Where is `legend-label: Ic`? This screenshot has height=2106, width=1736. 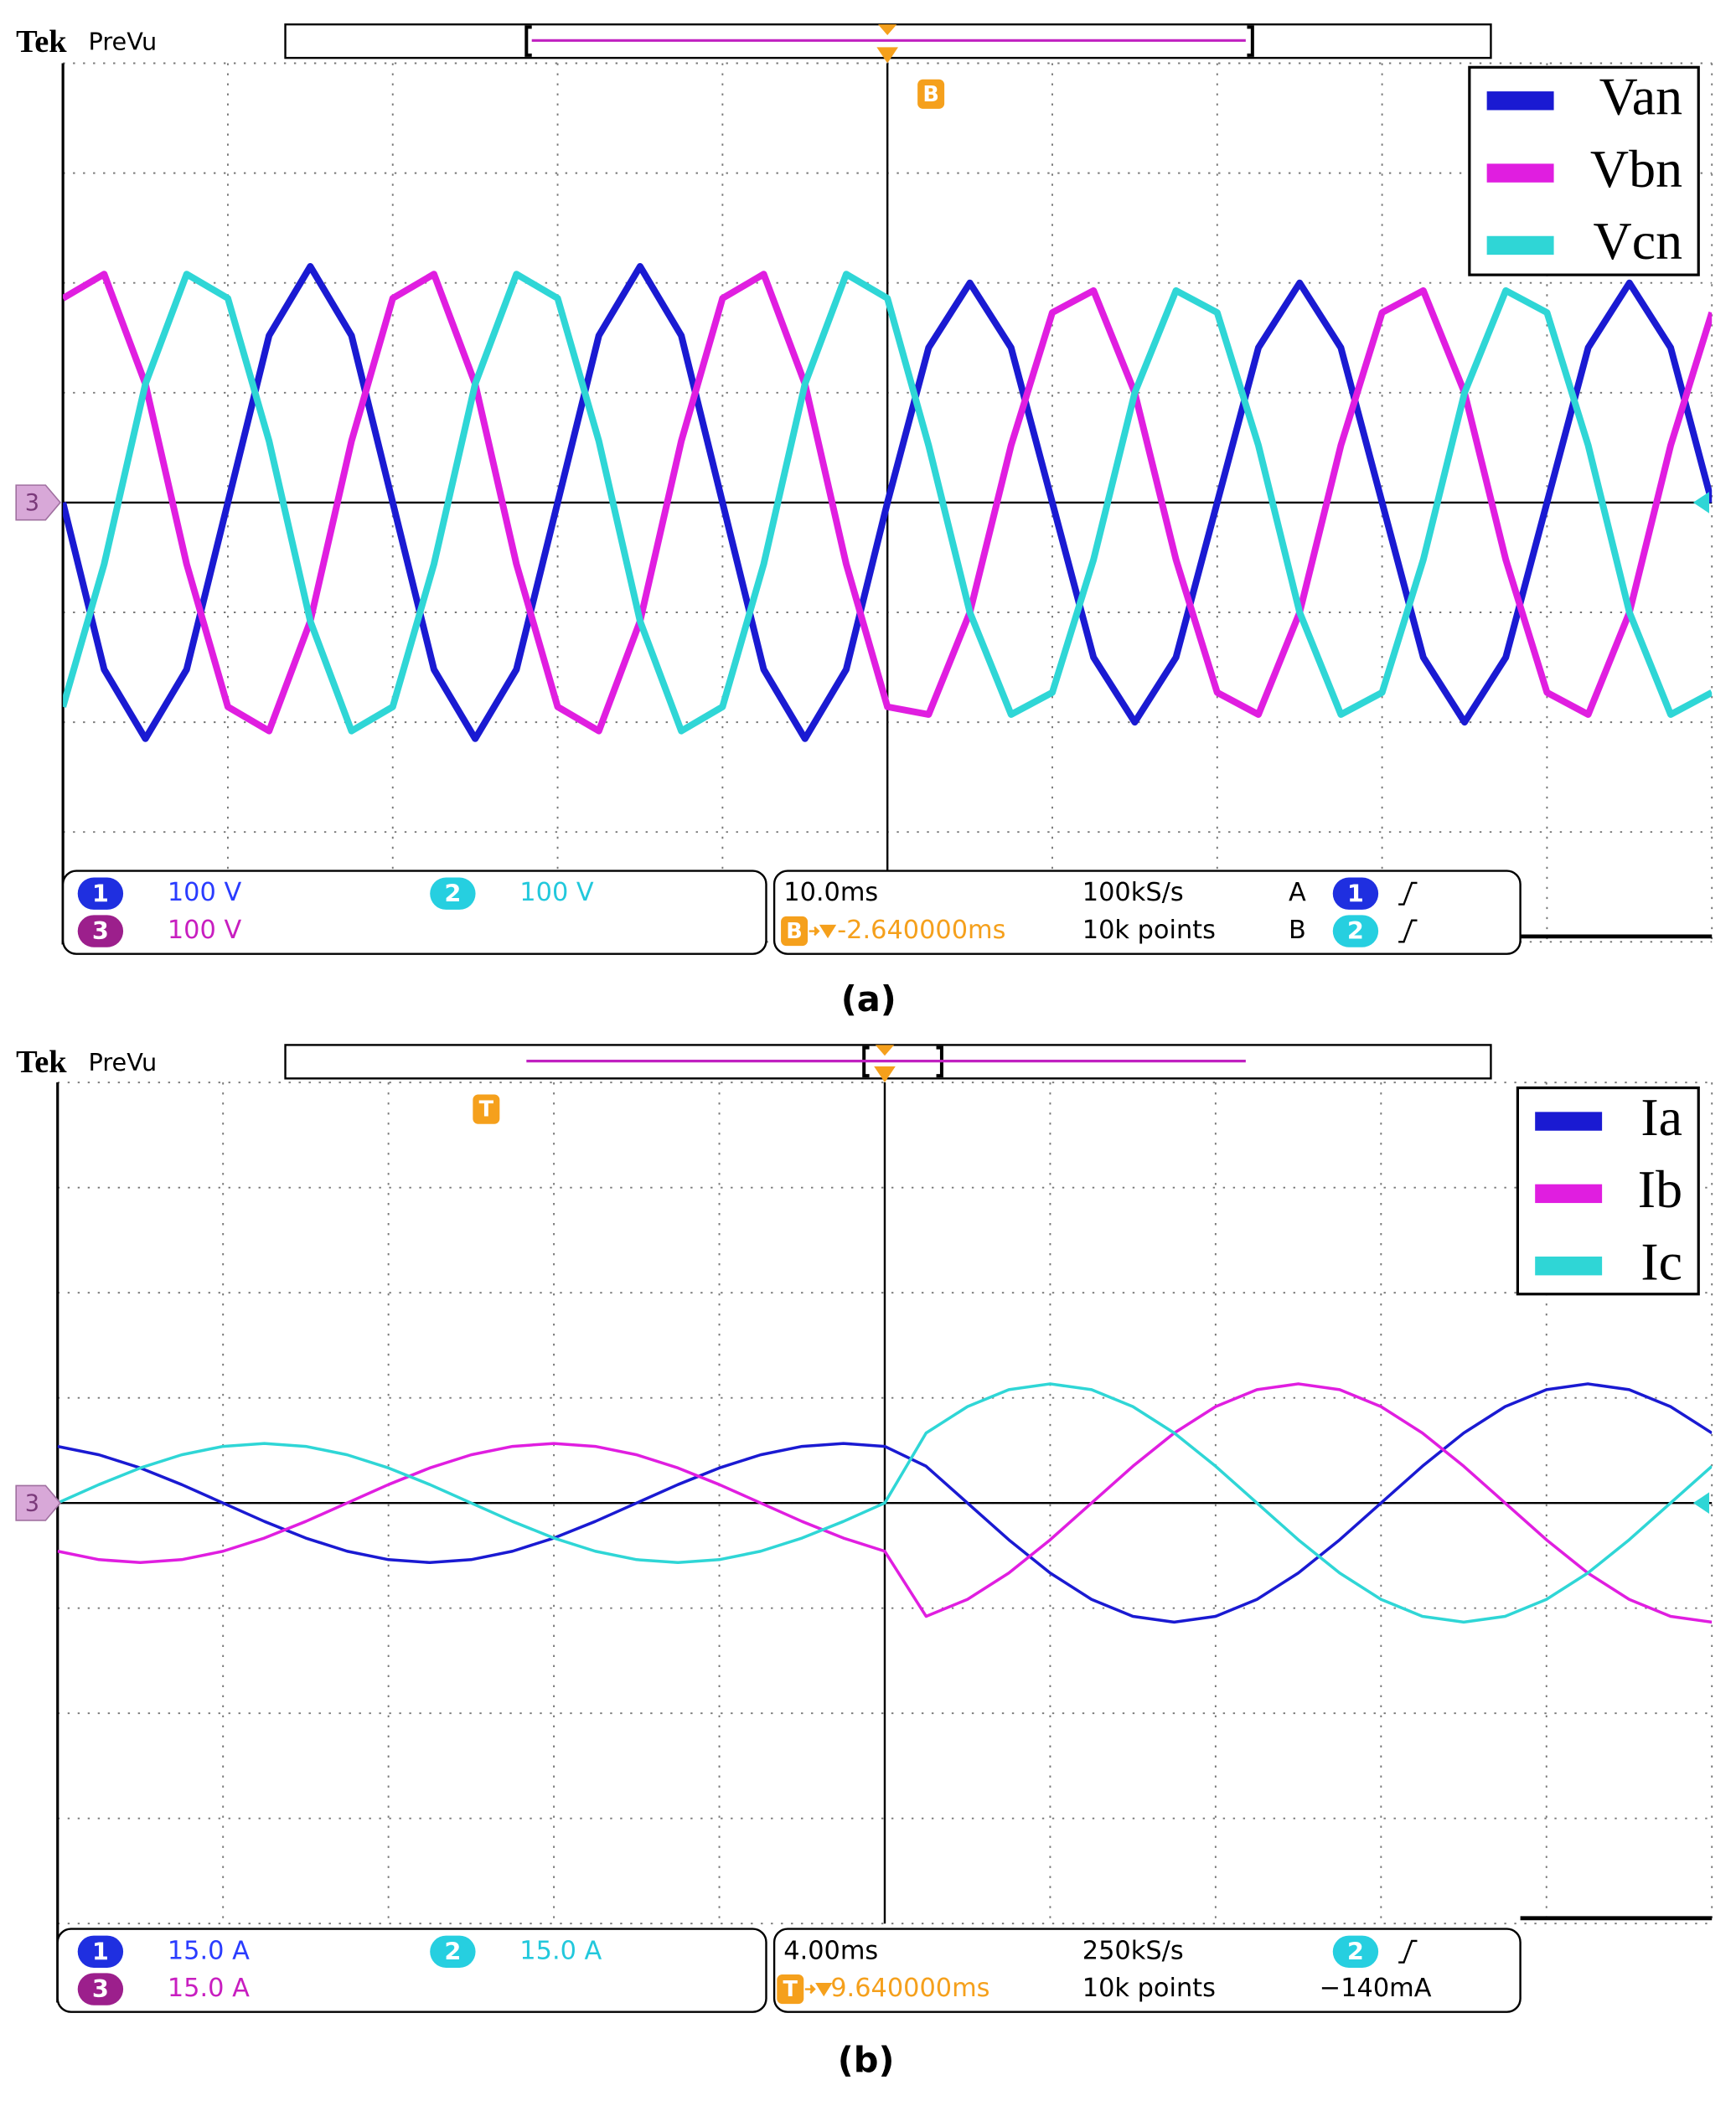
legend-label: Ic is located at coordinates (1661, 1261).